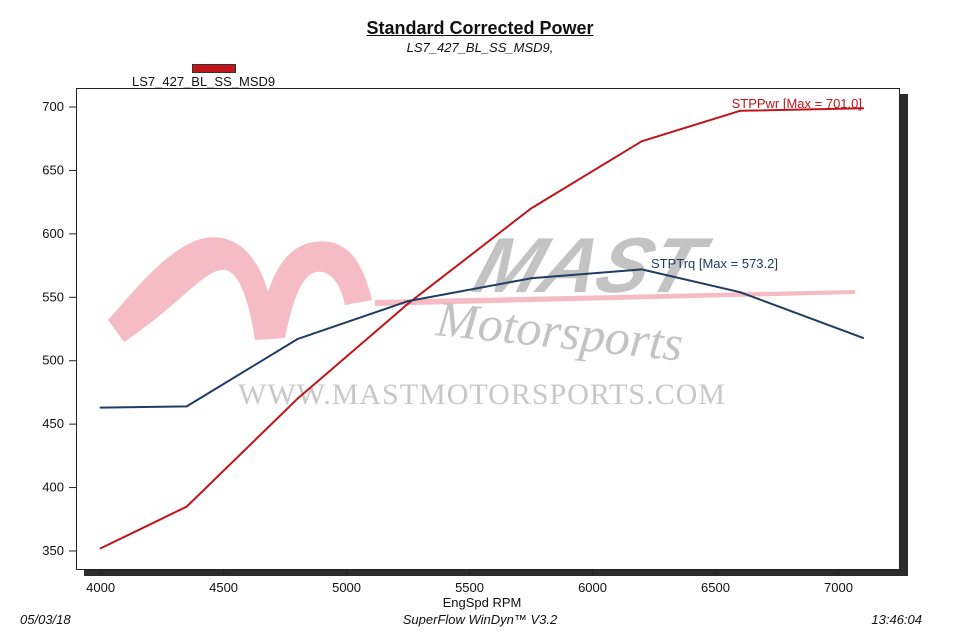 Image resolution: width=960 pixels, height=640 pixels. What do you see at coordinates (592, 587) in the screenshot?
I see `x-tick-label: 6000` at bounding box center [592, 587].